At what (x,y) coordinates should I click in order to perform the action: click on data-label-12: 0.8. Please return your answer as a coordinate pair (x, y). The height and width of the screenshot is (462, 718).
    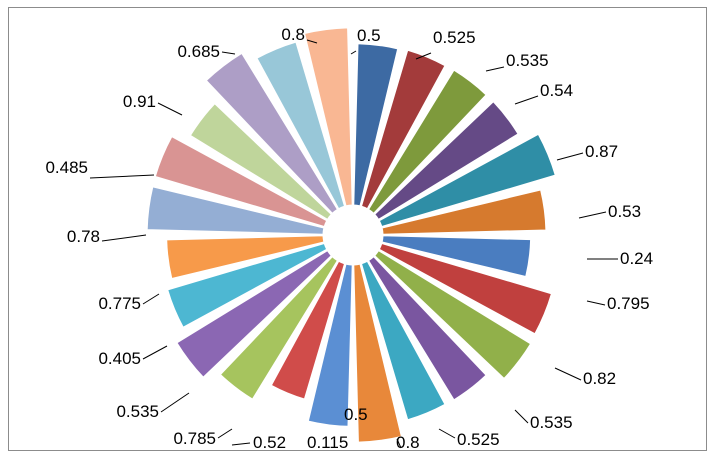
    Looking at the image, I should click on (408, 442).